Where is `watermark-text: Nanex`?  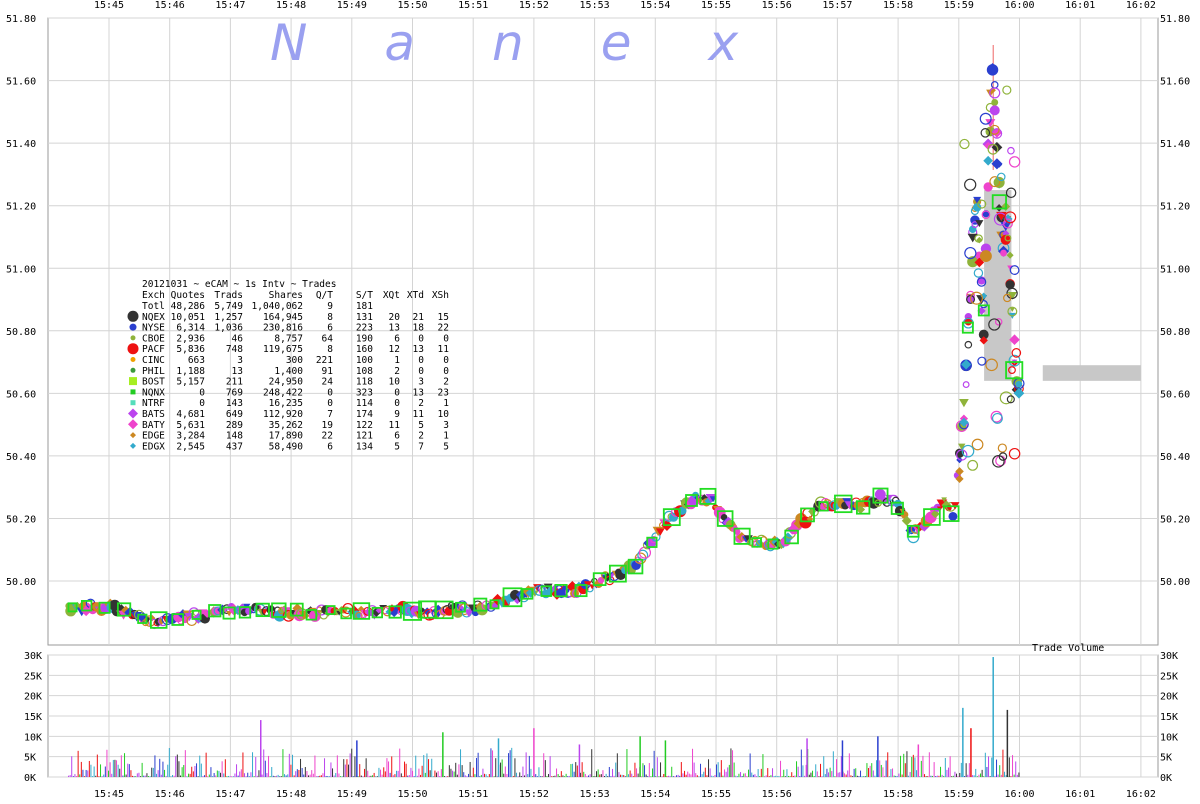 watermark-text: Nanex is located at coordinates (542, 43).